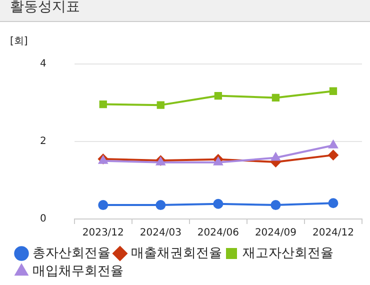 Image resolution: width=370 pixels, height=285 pixels. Describe the element at coordinates (103, 233) in the screenshot. I see `x-tick-label: 2023/12` at that location.